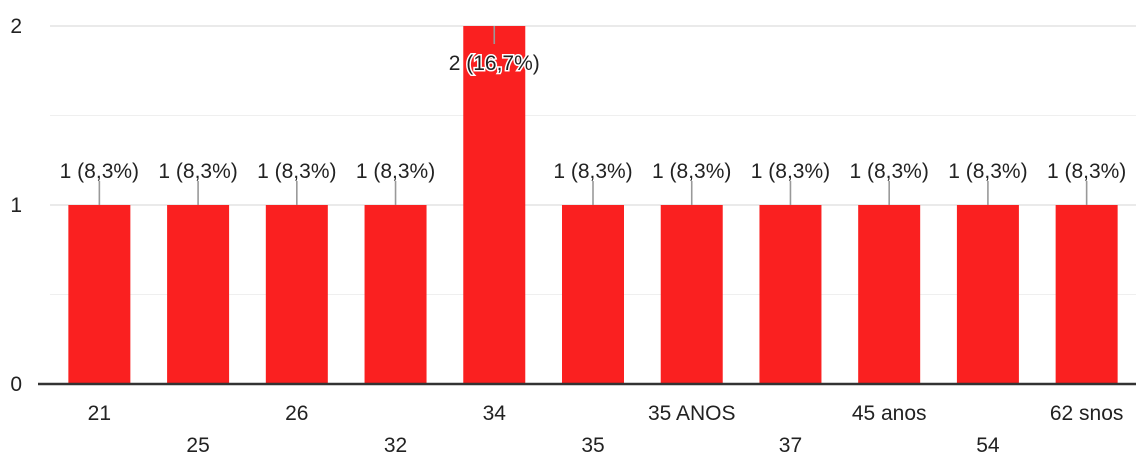 This screenshot has height=456, width=1136. What do you see at coordinates (296, 413) in the screenshot?
I see `x-tick-label: 26` at bounding box center [296, 413].